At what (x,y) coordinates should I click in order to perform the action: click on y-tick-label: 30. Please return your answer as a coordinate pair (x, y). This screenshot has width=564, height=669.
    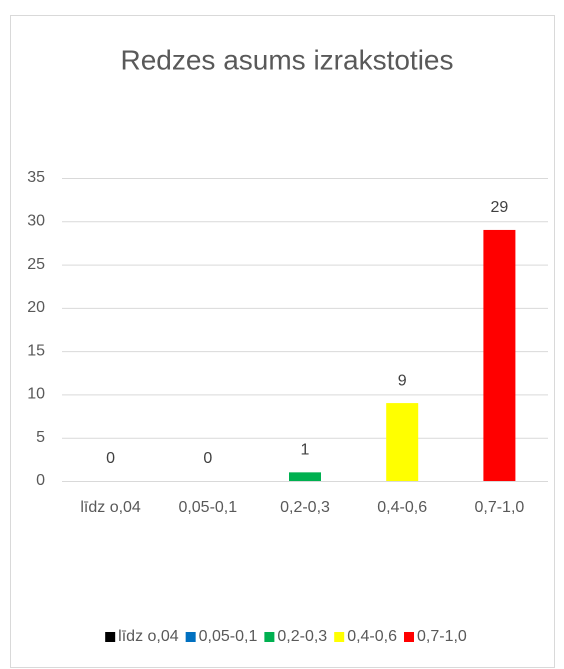
    Looking at the image, I should click on (36, 221).